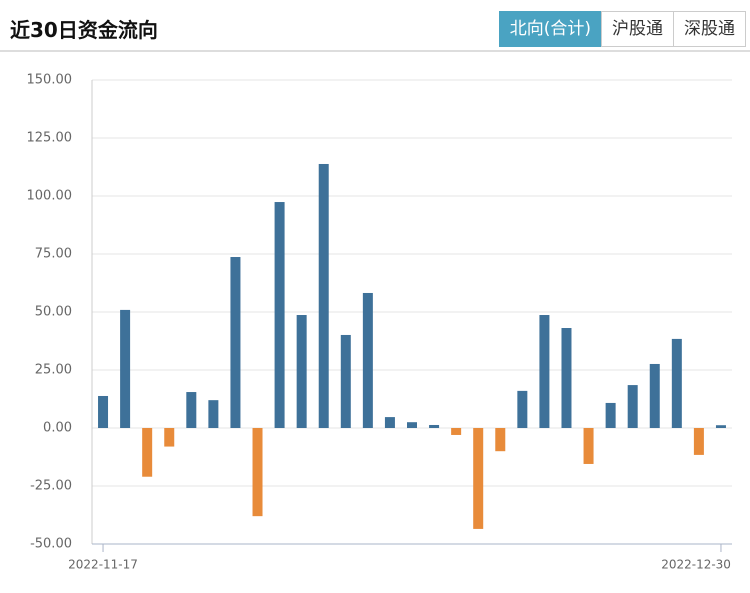 The width and height of the screenshot is (750, 593). Describe the element at coordinates (50, 196) in the screenshot. I see `y-tick-label: 100.00` at that location.